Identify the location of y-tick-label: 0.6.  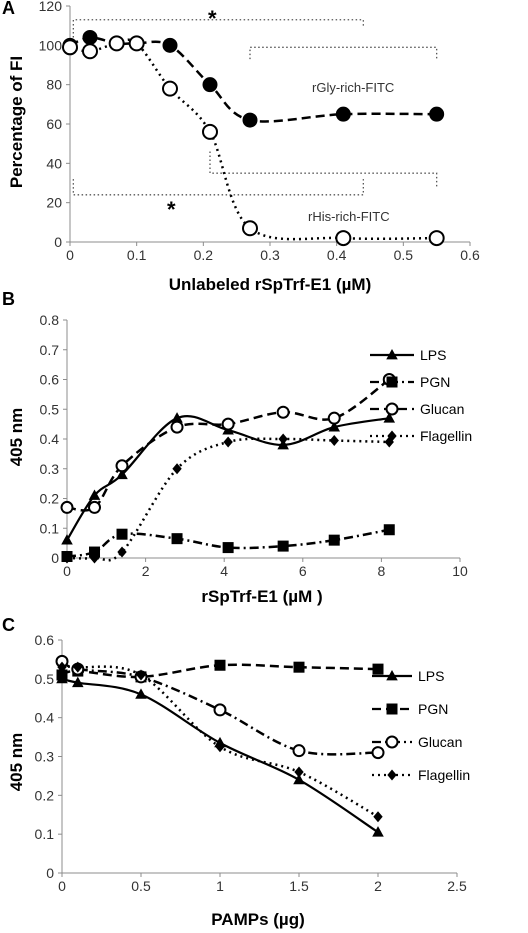
(45, 640).